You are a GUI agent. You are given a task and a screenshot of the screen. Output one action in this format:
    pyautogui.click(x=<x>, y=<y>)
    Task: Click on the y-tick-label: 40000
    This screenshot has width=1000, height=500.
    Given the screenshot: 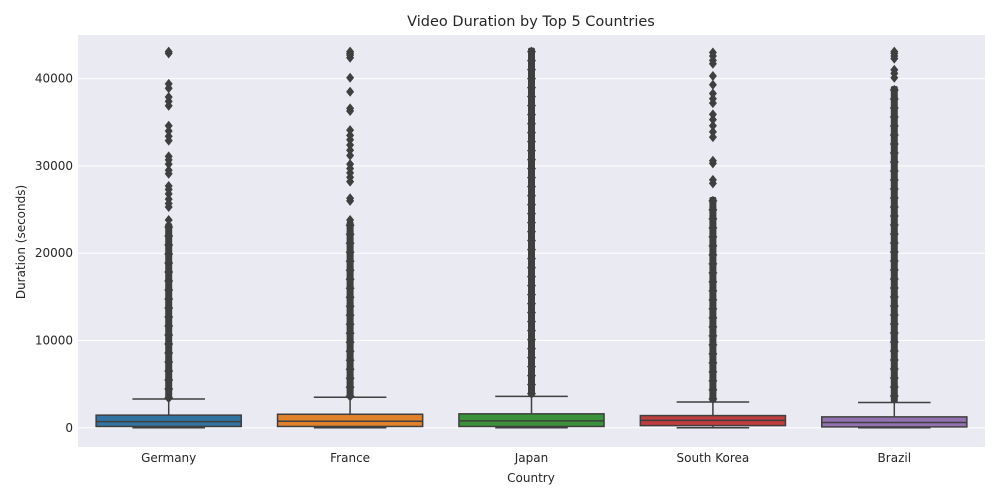 What is the action you would take?
    pyautogui.click(x=54, y=79)
    